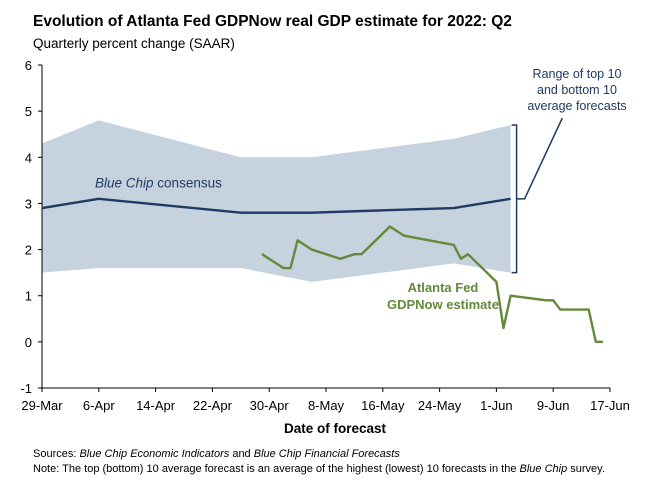 The width and height of the screenshot is (650, 496). Describe the element at coordinates (42, 405) in the screenshot. I see `x-tick-label: 29-Mar` at that location.